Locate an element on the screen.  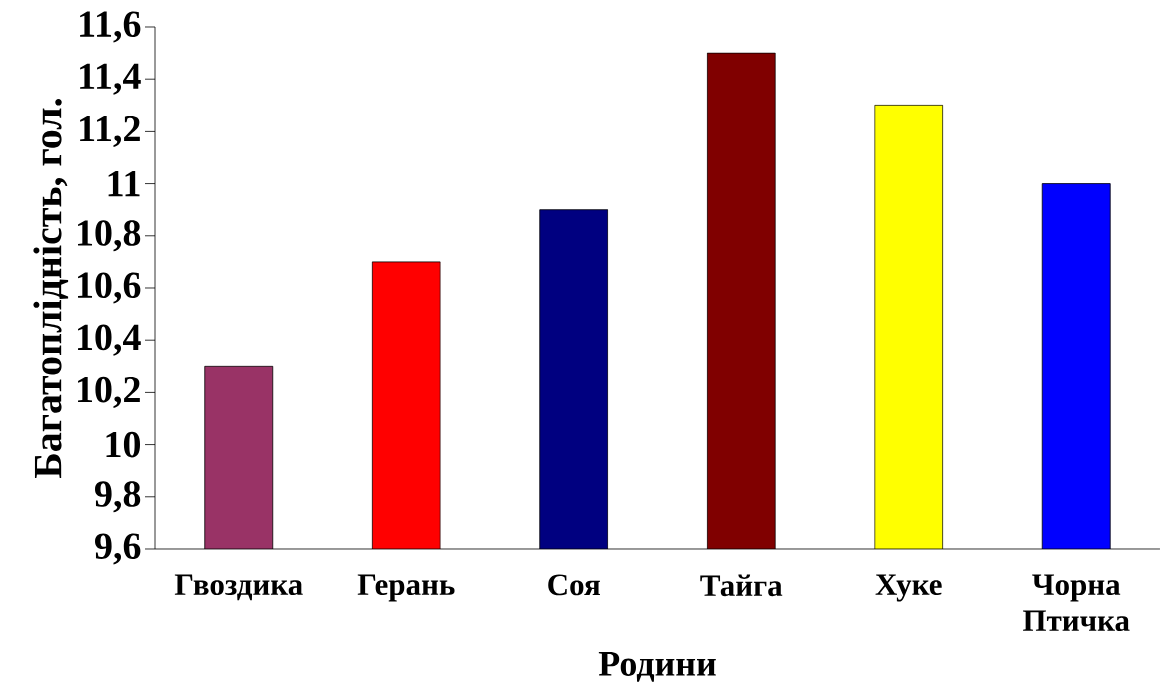
y-tick-label: 10 is located at coordinates (123, 444).